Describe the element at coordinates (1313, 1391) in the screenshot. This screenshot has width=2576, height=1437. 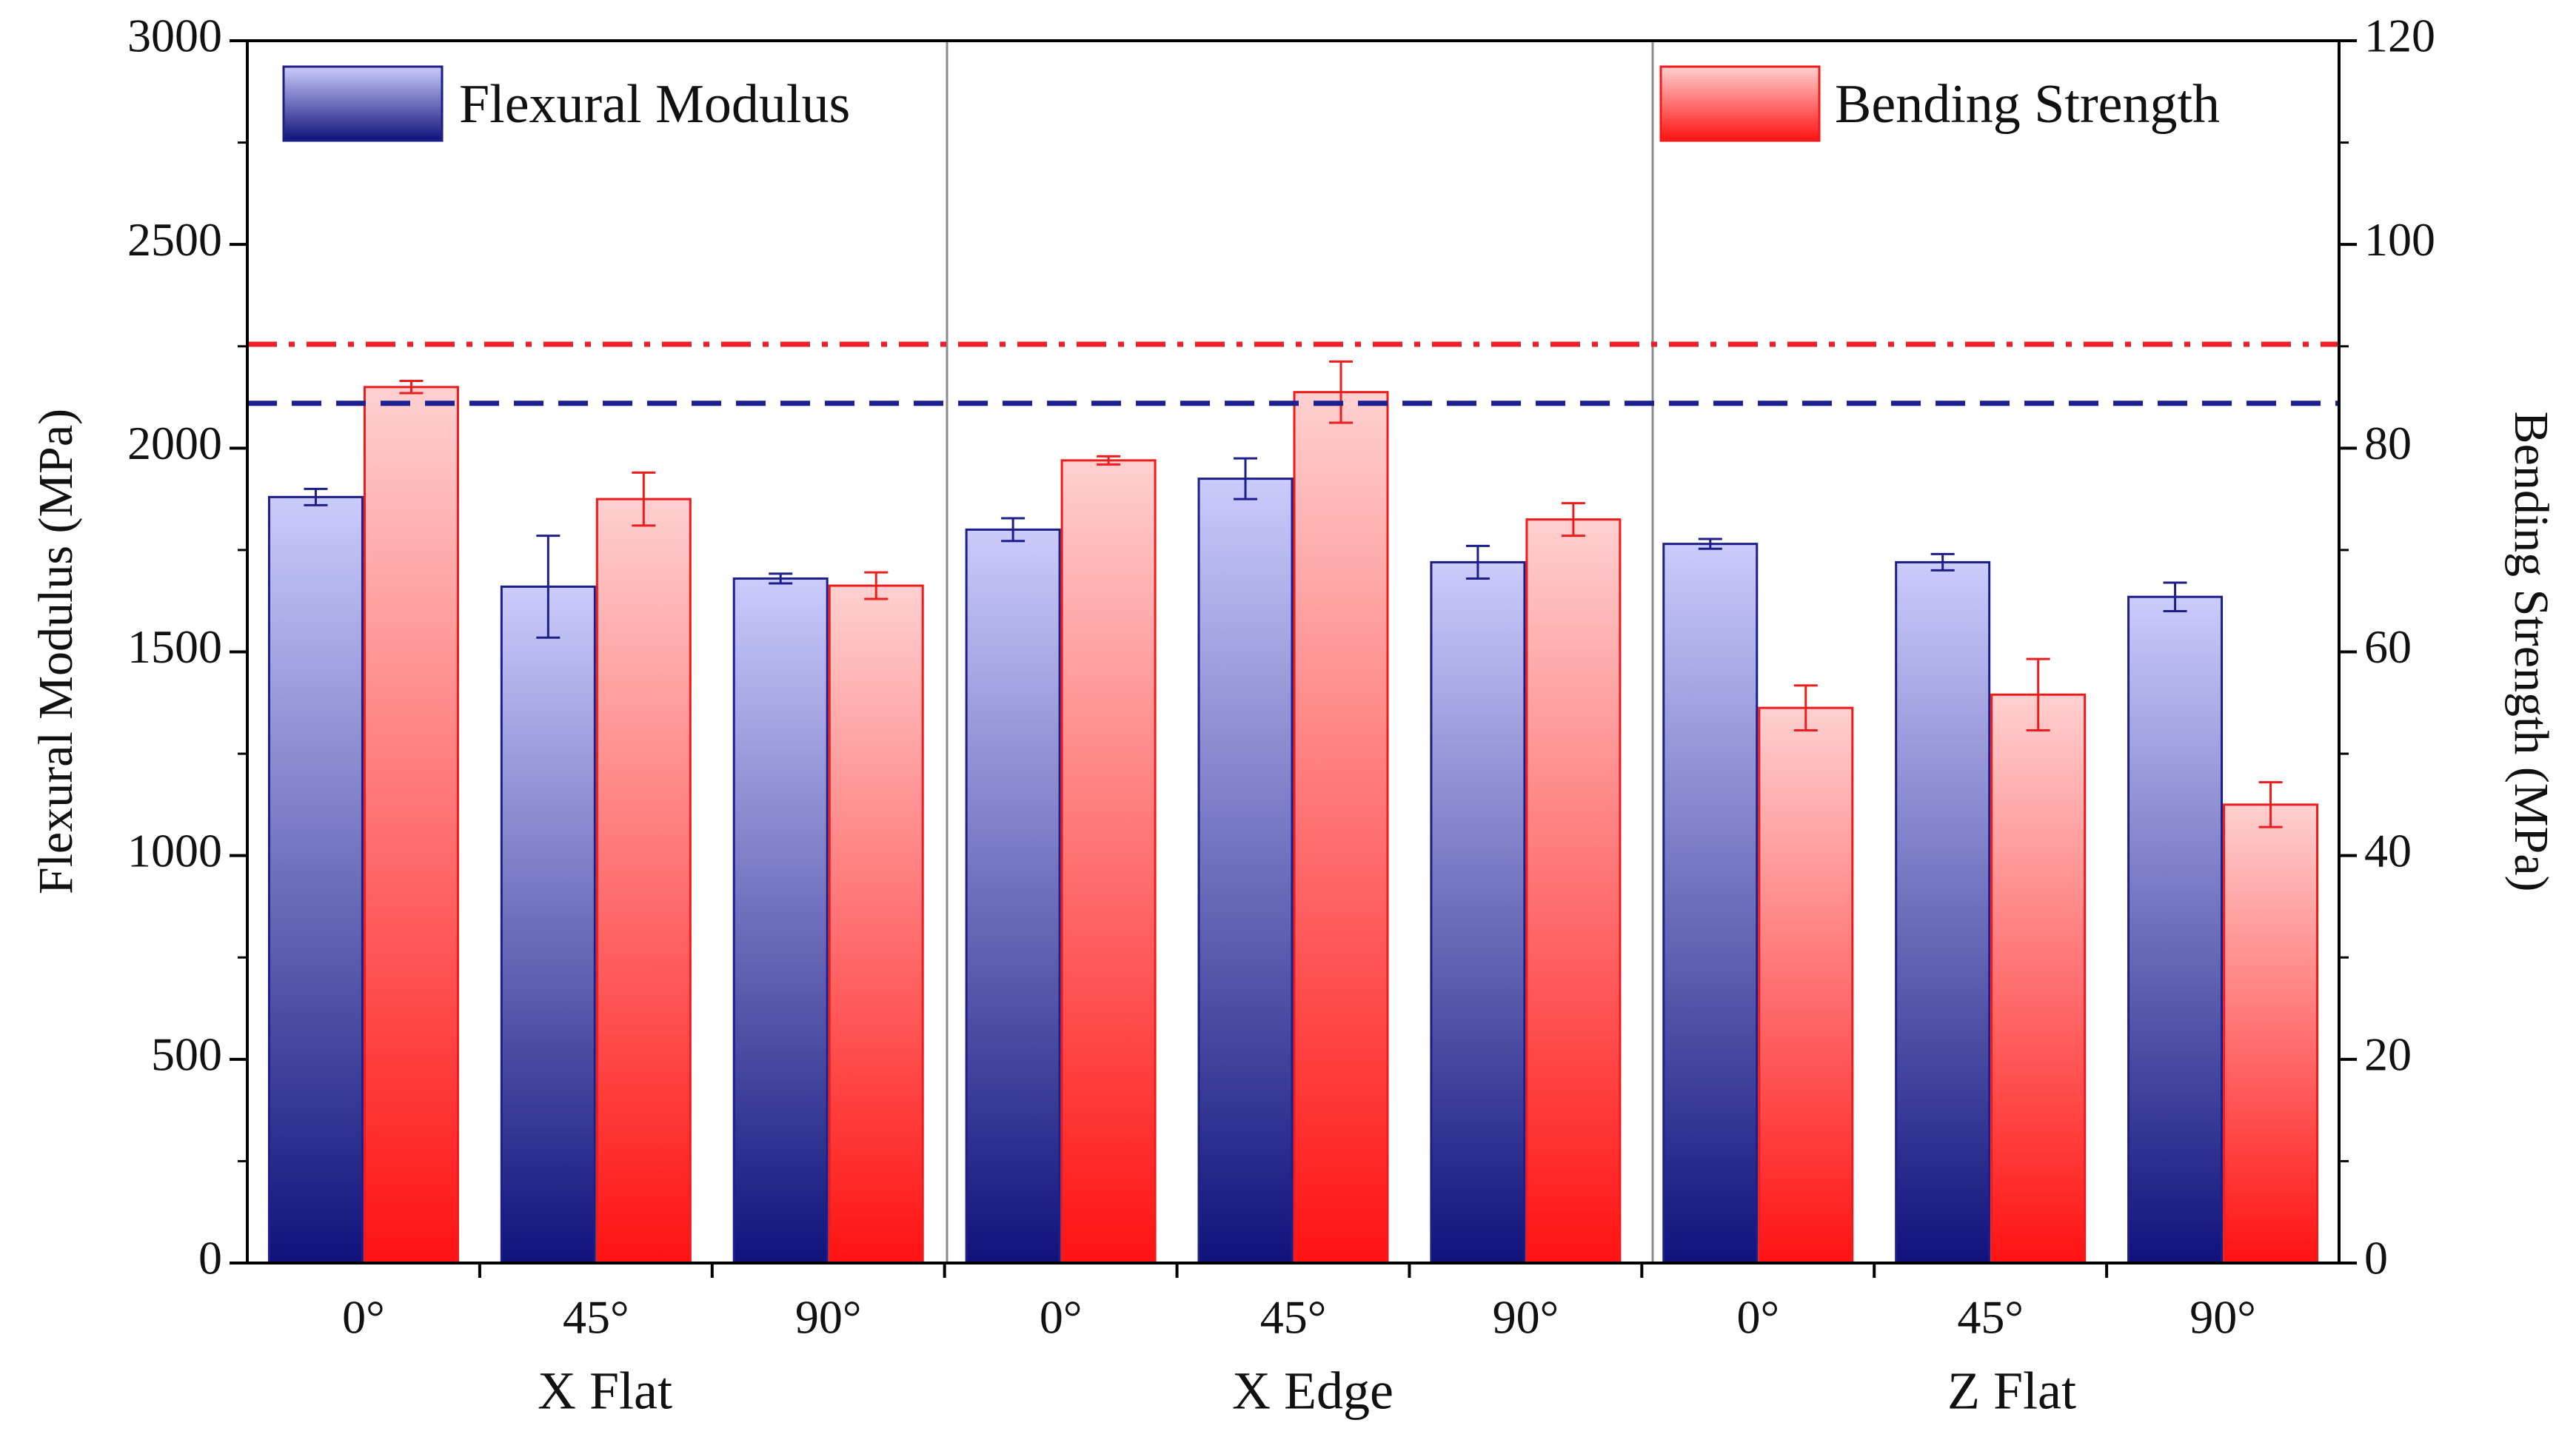
I see `group-label-x-edge: X Edge` at that location.